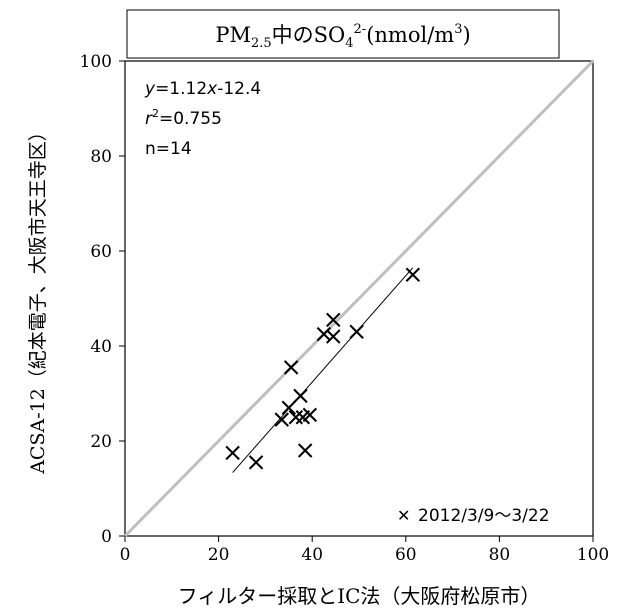 The width and height of the screenshot is (624, 613). Describe the element at coordinates (309, 35) in the screenshot. I see `title-middle: 中のSO` at that location.